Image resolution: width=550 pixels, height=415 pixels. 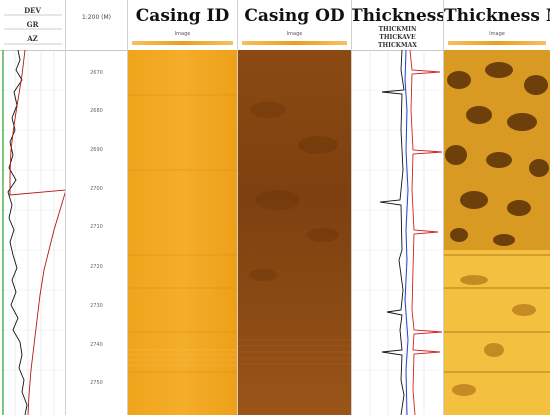 What do you see at coordinates (32, 38) in the screenshot?
I see `curve-label-az: AZ` at bounding box center [32, 38].